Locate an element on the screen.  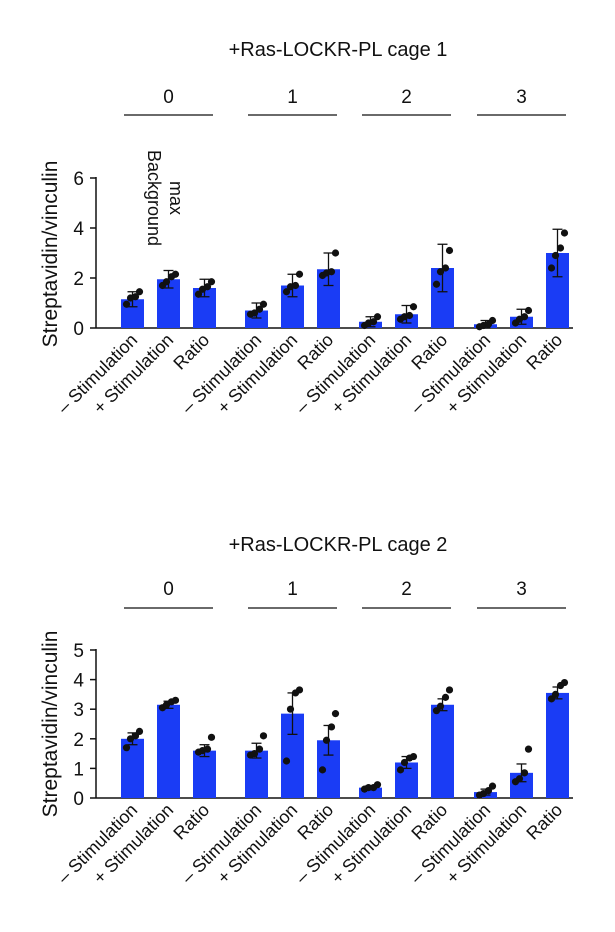
chart-title: +Ras-LOCKR-PL cage 2 is located at coordinates (338, 545).